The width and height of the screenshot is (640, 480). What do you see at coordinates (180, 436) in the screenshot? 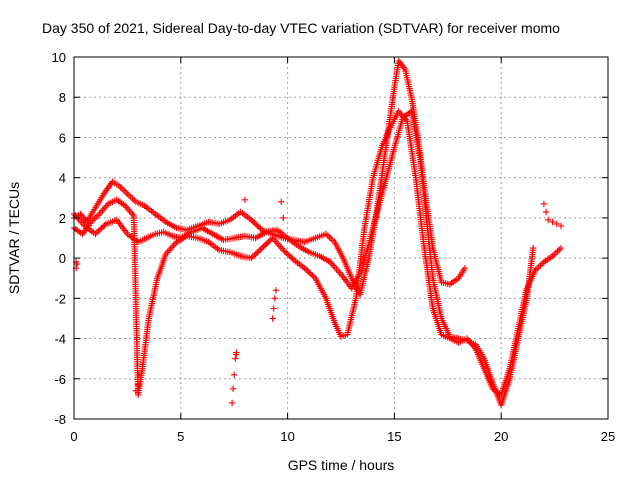
I see `x-tick-label: 5` at bounding box center [180, 436].